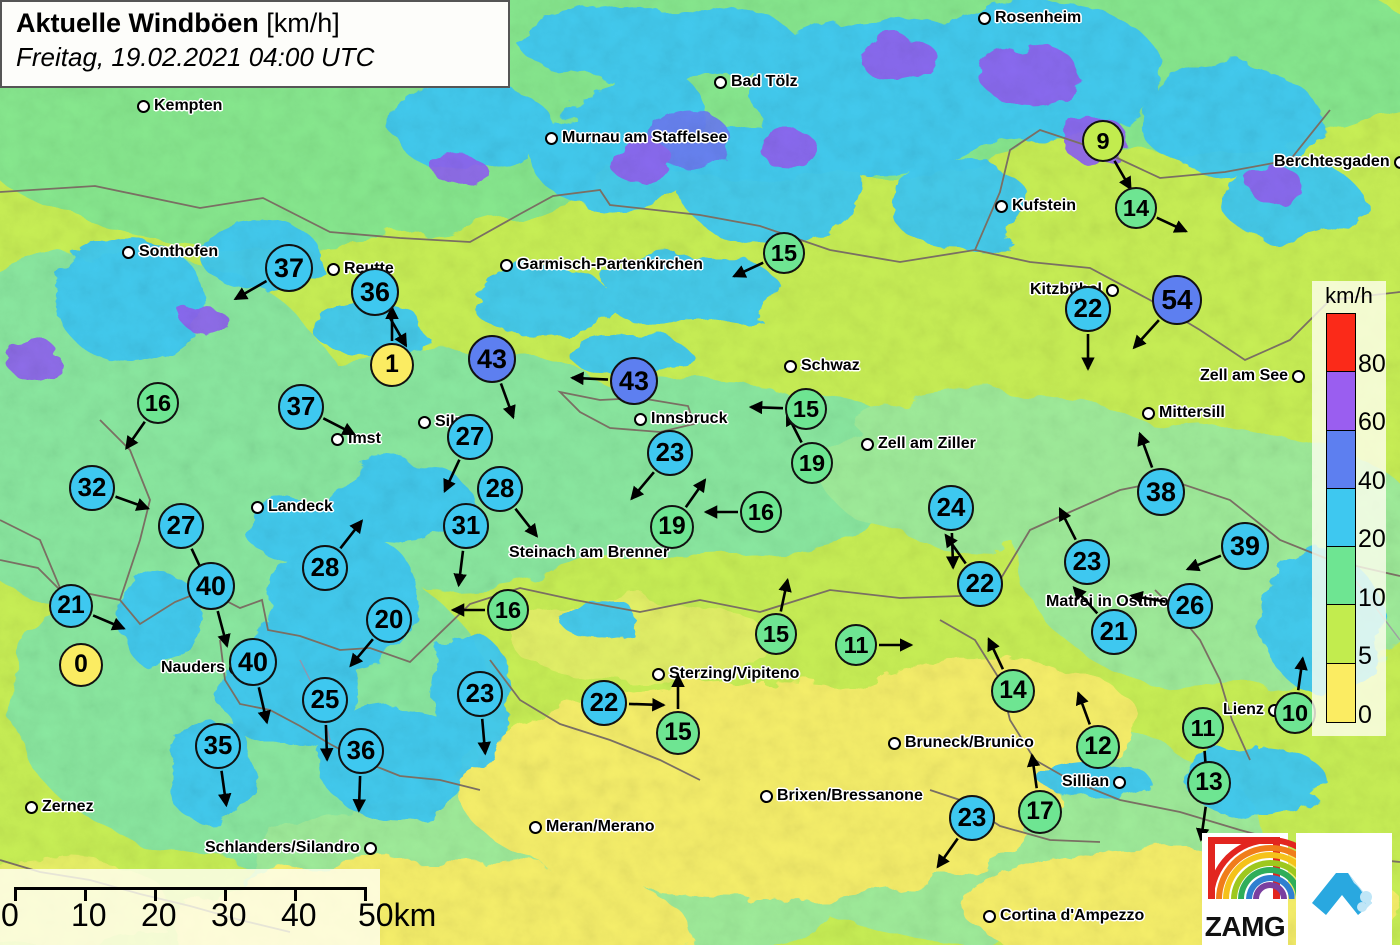  I want to click on wind-station-value: 35, so click(218, 746).